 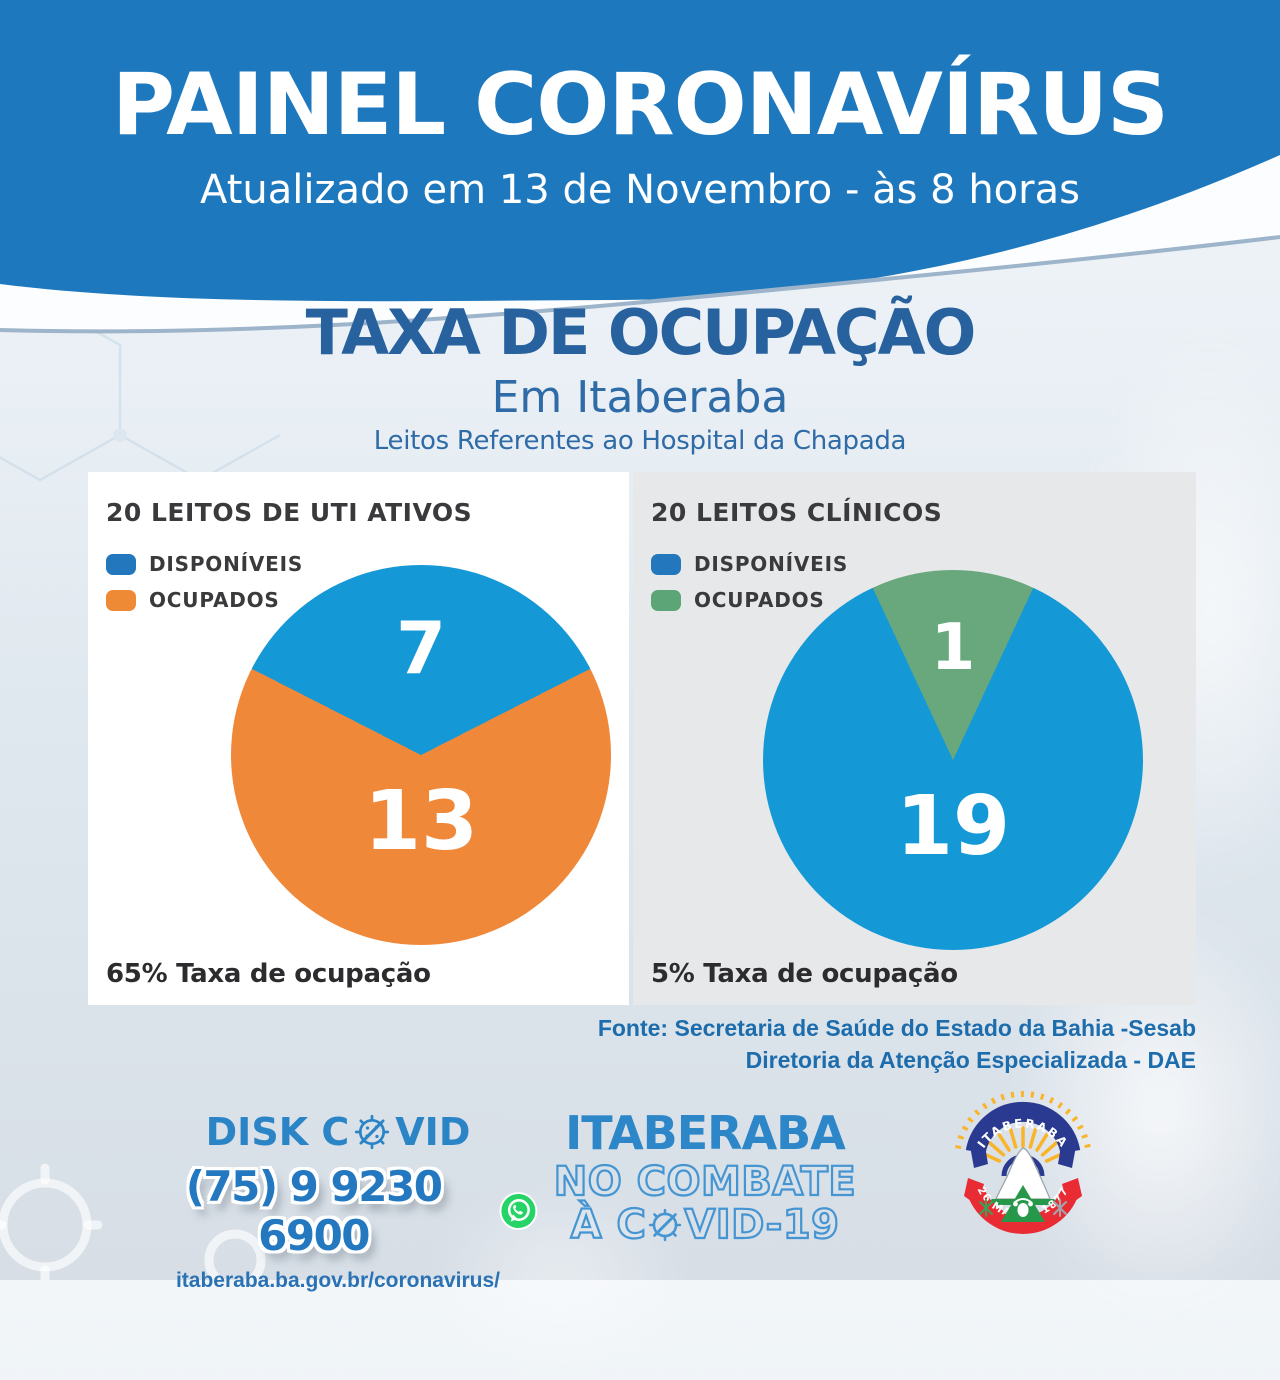 What do you see at coordinates (705, 1133) in the screenshot?
I see `campaign-city-name: ITABERABA` at bounding box center [705, 1133].